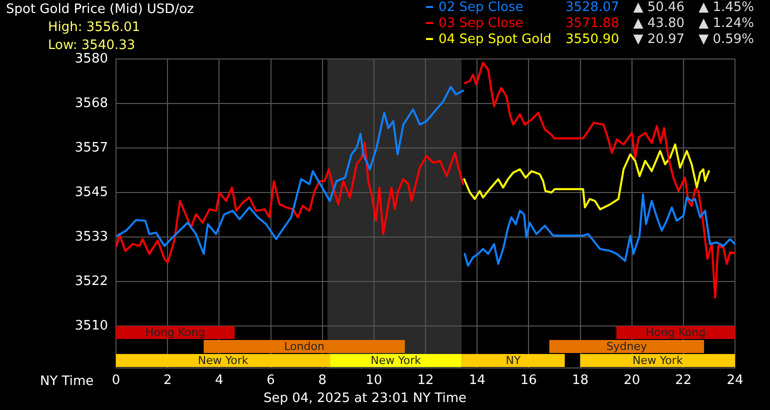  Describe the element at coordinates (735, 380) in the screenshot. I see `x-tick-label: 24` at that location.